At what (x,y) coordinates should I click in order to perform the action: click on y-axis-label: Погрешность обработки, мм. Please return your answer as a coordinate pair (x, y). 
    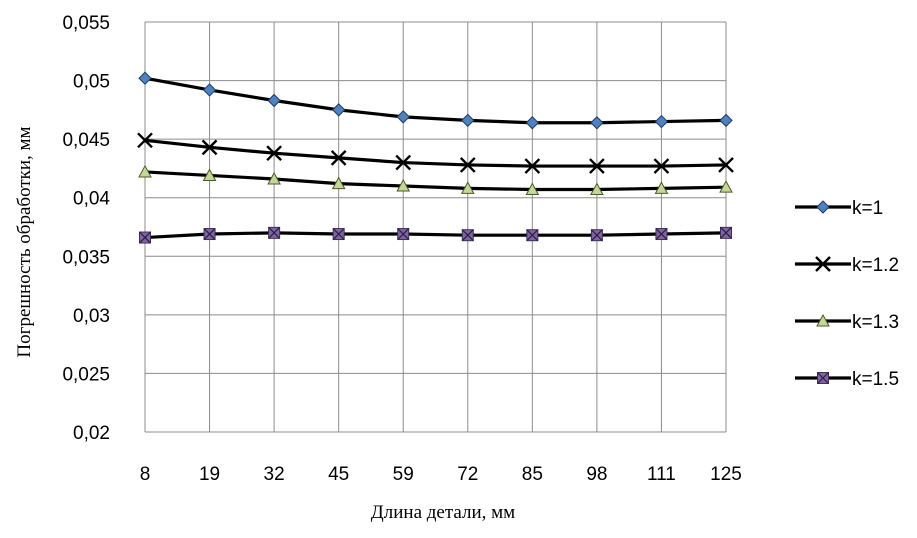
    Looking at the image, I should click on (24, 241).